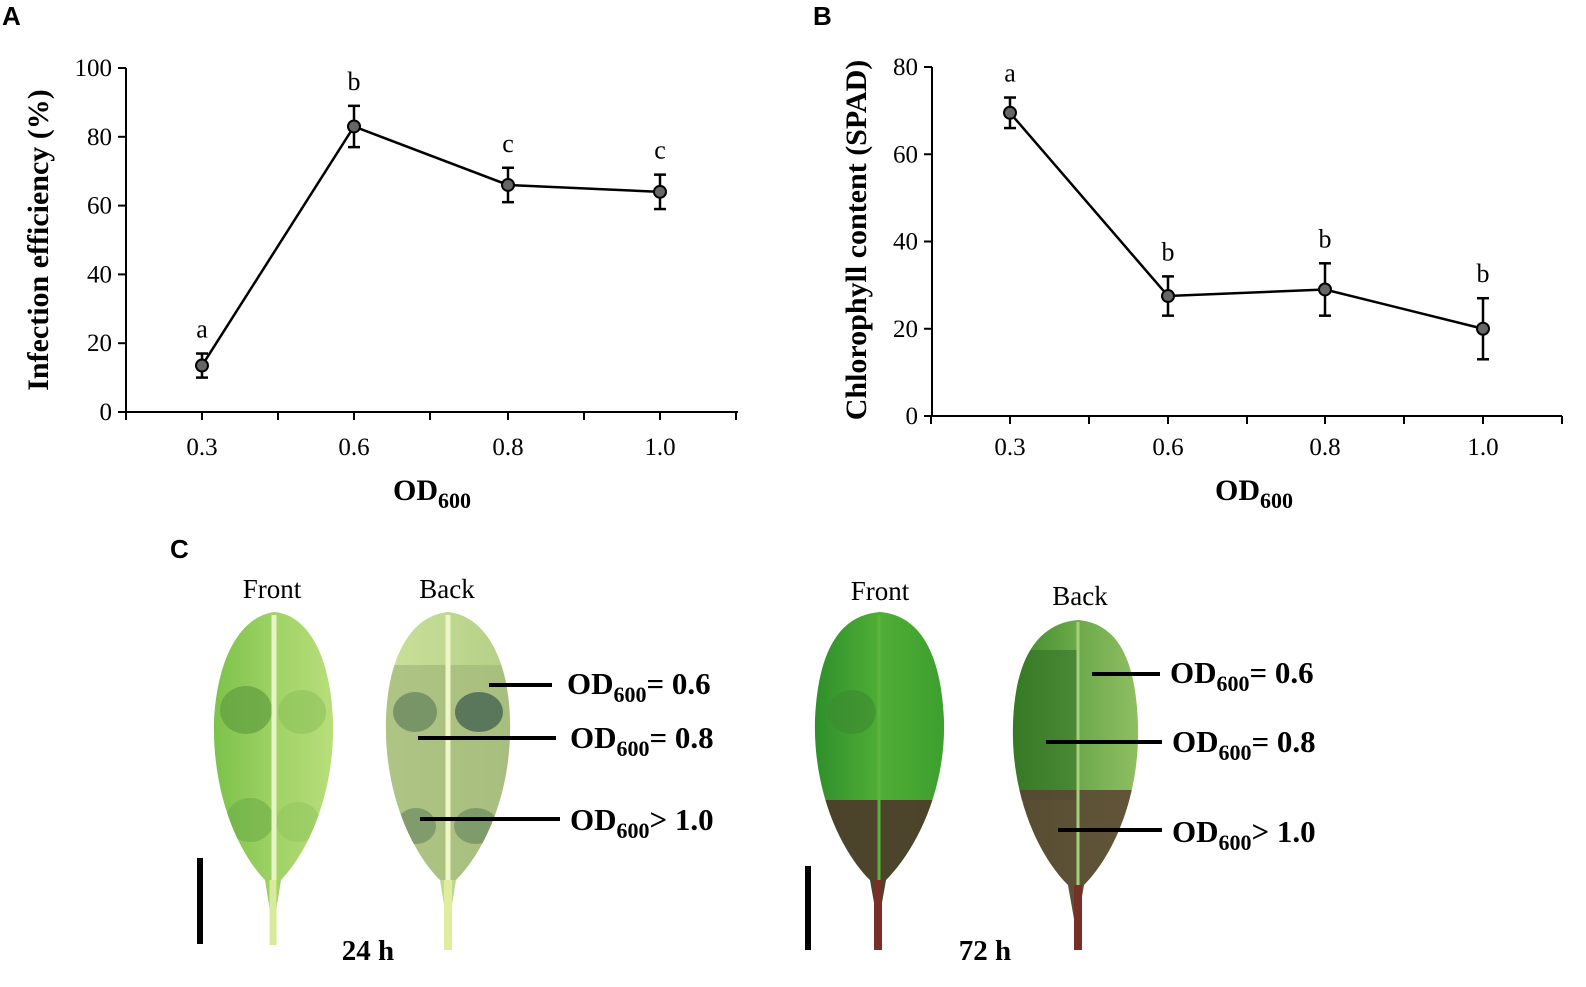 The width and height of the screenshot is (1586, 987). I want to click on leaf-24h-back, so click(448, 781).